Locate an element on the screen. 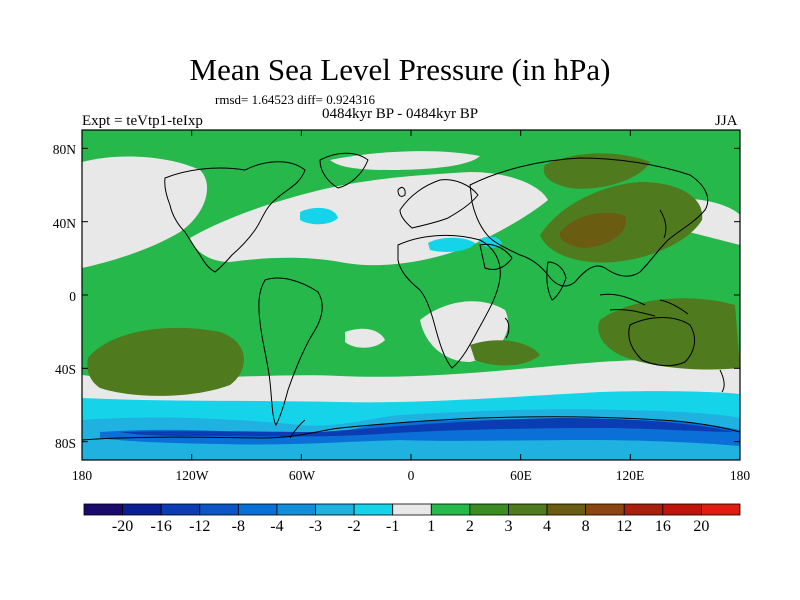 The width and height of the screenshot is (800, 600). coastline-africa is located at coordinates (449, 301).